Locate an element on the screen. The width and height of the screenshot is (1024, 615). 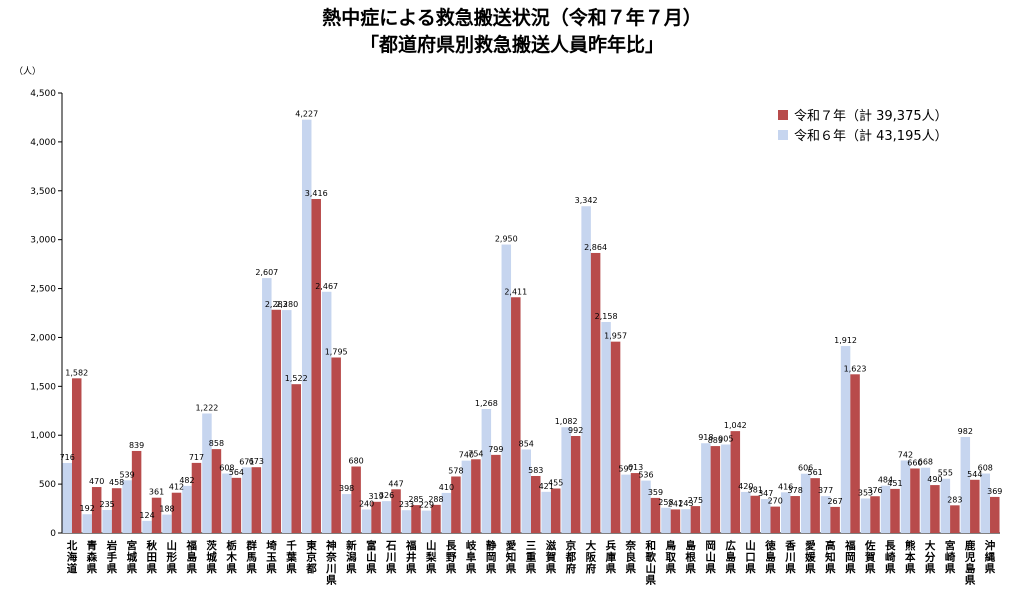
x-tick-label: 和歌山県 is located at coordinates (650, 563).